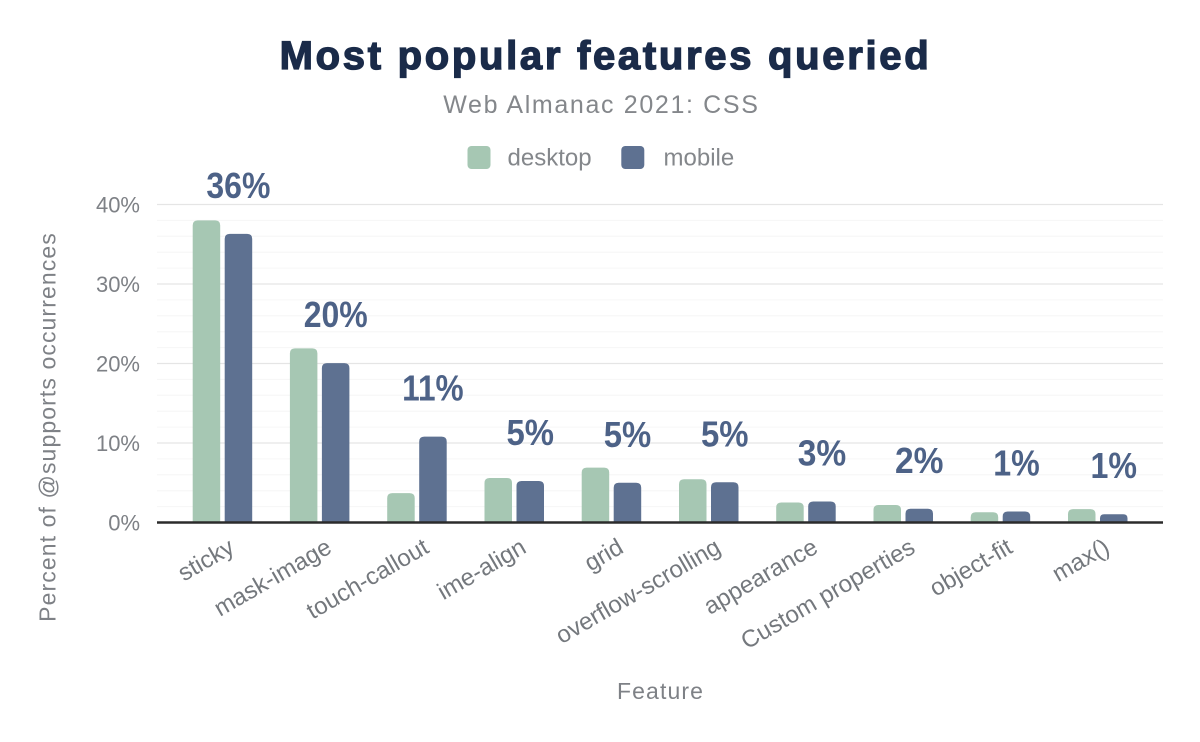 The image size is (1200, 742). I want to click on svg-text: 2%, so click(919, 460).